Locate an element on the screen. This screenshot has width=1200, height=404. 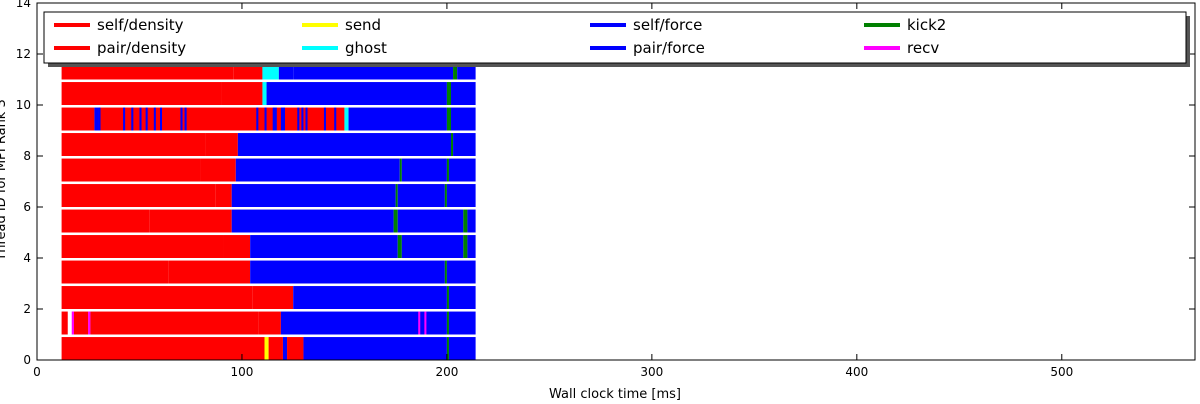
x-tick-label-400: 400 is located at coordinates (856, 372).